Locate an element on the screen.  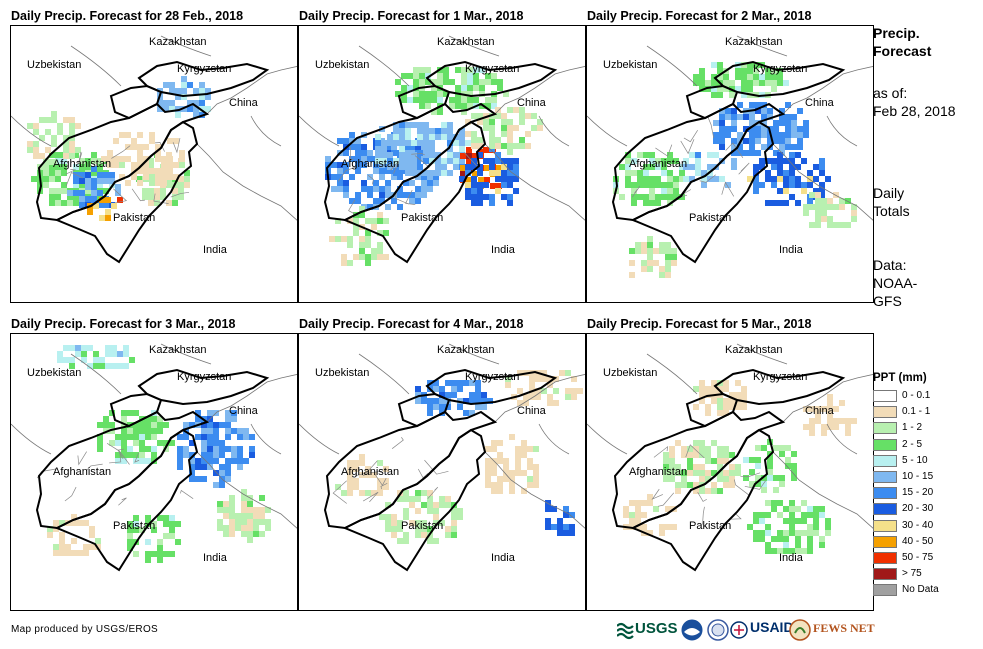
panel-title-5: Daily Precip. Forecast for 4 Mar., 2018 is located at coordinates (411, 324).